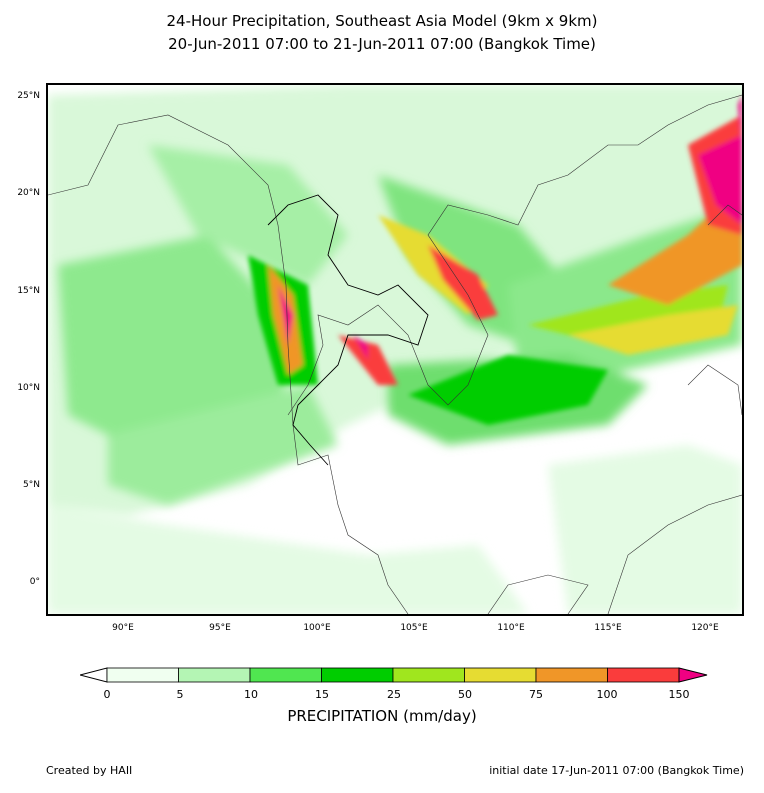 The width and height of the screenshot is (764, 793). Describe the element at coordinates (28, 291) in the screenshot. I see `lat-label-15n: 15°N` at that location.